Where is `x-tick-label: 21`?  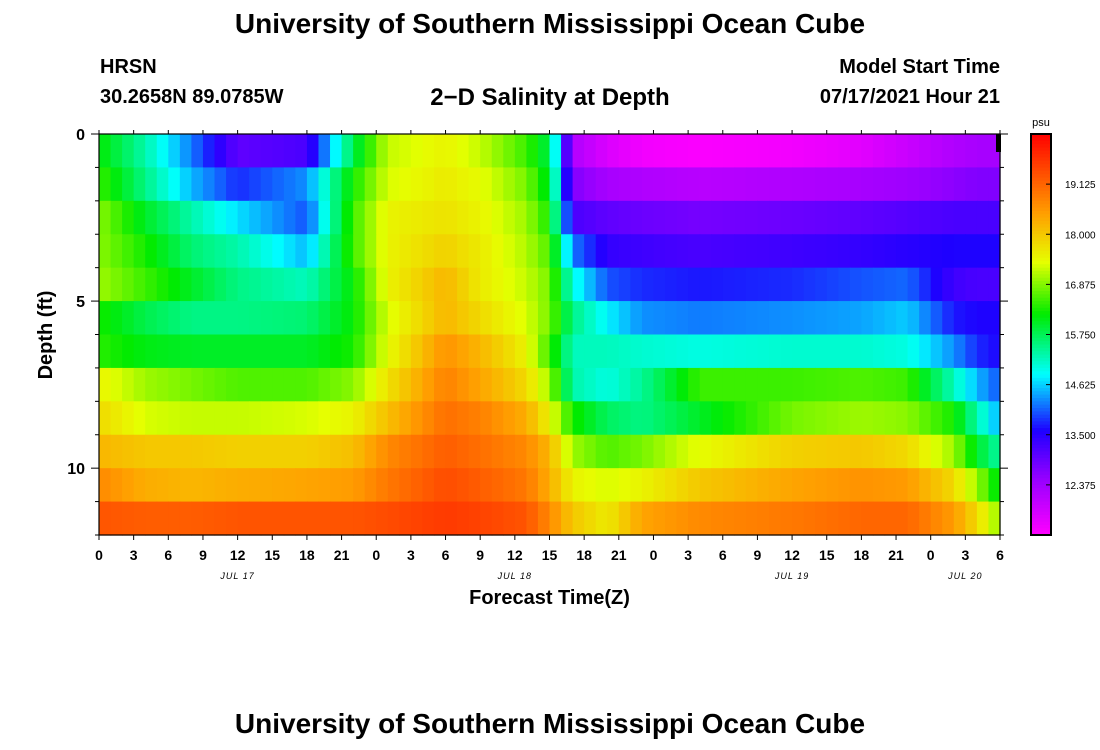
x-tick-label: 21 is located at coordinates (342, 555).